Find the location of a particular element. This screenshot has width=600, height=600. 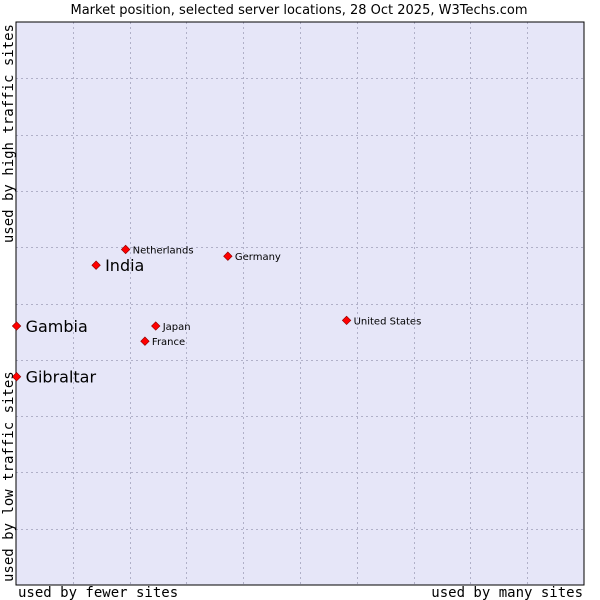

point-germany: Germany is located at coordinates (252, 257).